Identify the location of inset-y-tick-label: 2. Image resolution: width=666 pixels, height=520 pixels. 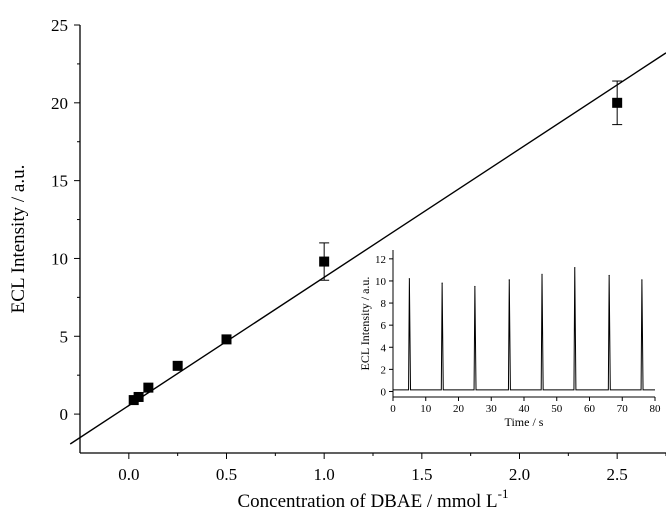
(384, 370).